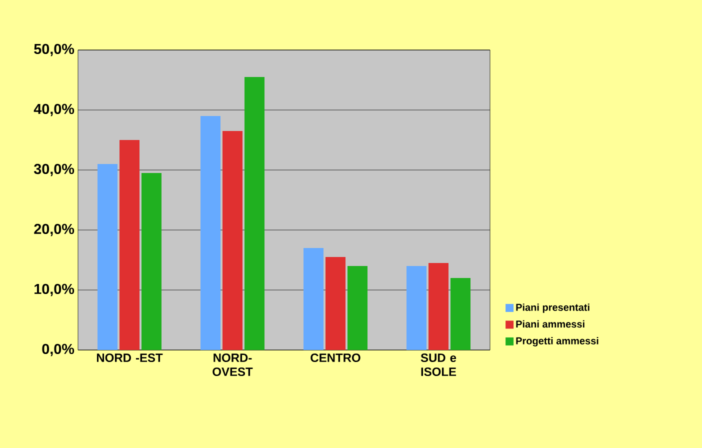  I want to click on y-tick-label: 40,0%, so click(54, 110).